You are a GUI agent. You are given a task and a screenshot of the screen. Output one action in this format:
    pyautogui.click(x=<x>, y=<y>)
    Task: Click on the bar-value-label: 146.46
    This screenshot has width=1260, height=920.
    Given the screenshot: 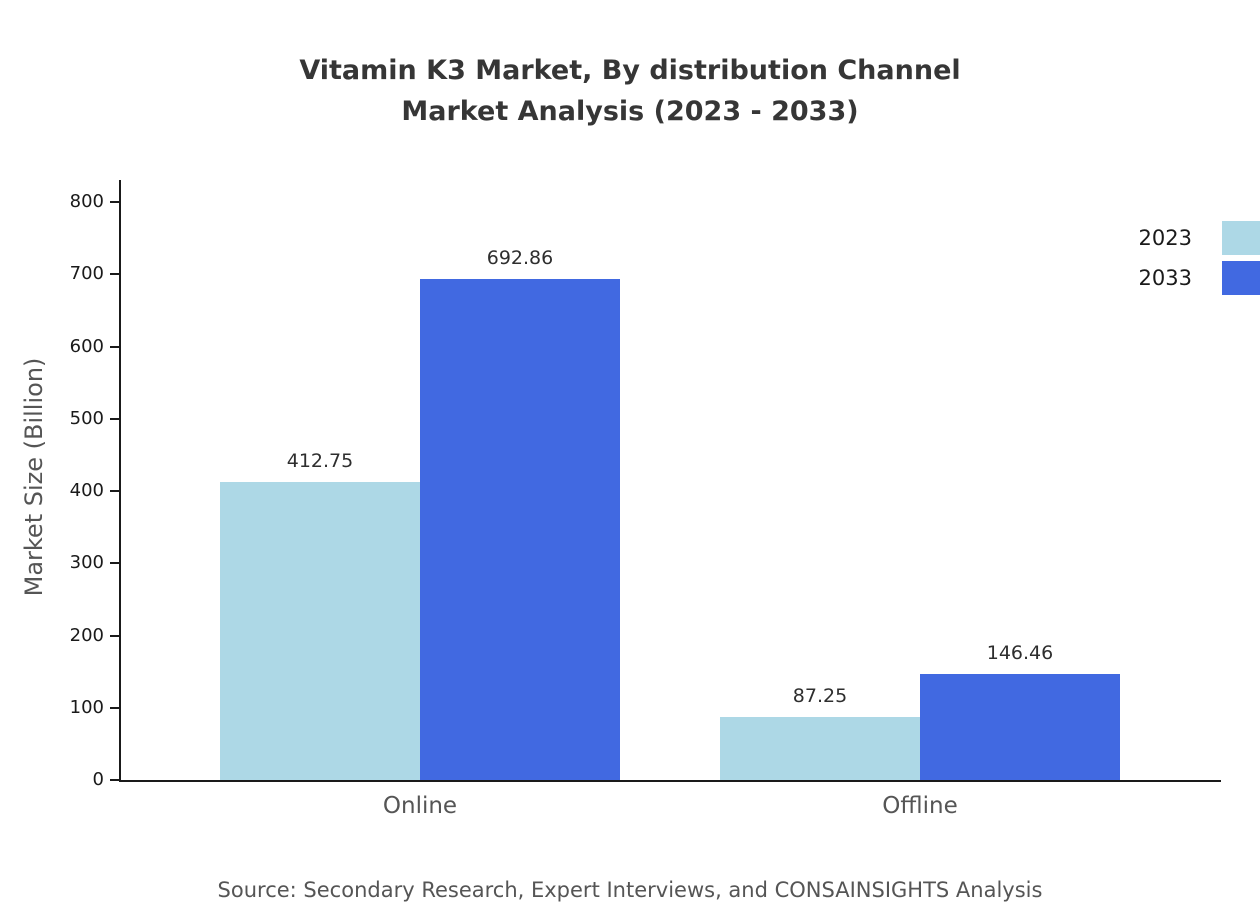 What is the action you would take?
    pyautogui.click(x=1020, y=653)
    